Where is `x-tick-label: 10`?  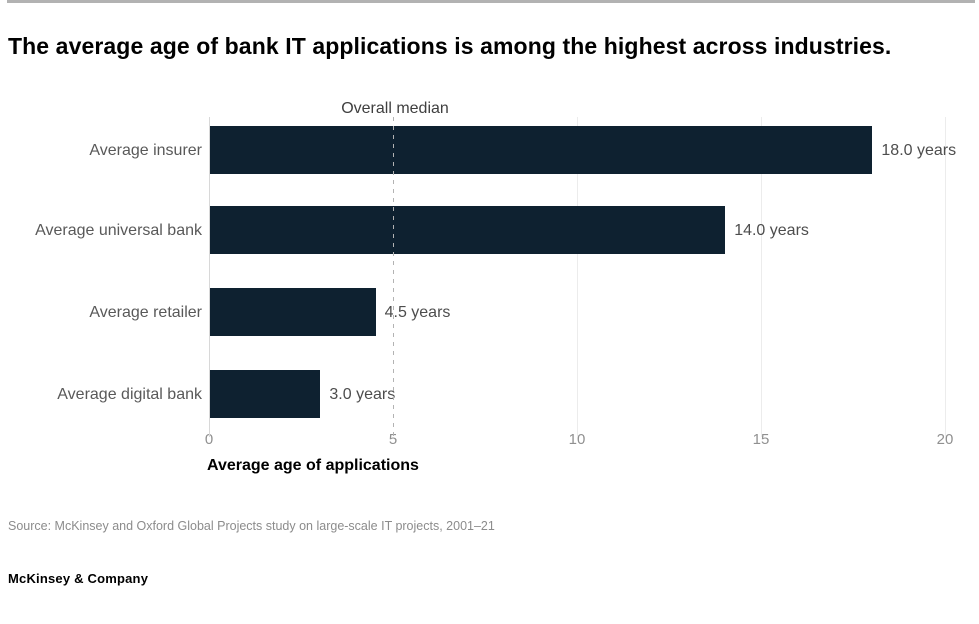 x-tick-label: 10 is located at coordinates (577, 439).